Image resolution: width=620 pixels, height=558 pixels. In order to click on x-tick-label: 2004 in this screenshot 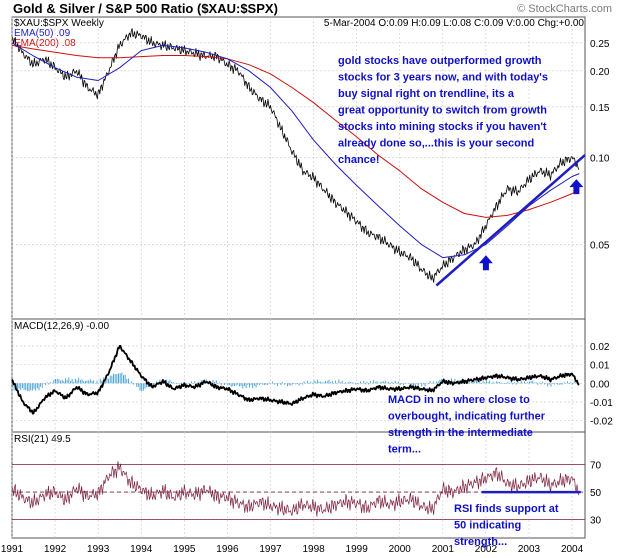, I will do `click(572, 549)`.